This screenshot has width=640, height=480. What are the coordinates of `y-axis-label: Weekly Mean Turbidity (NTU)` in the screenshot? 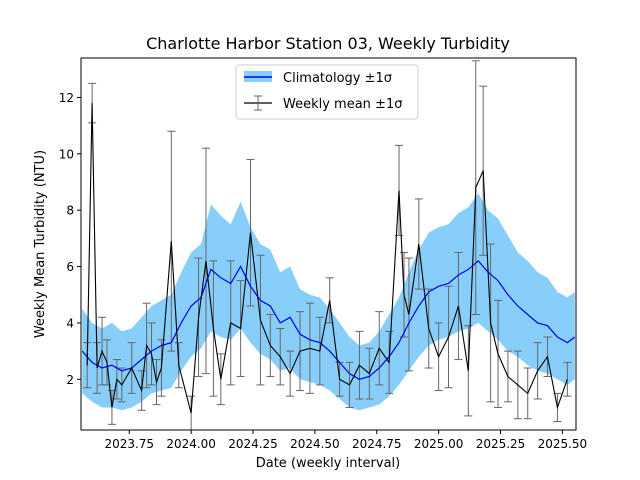 It's located at (40, 244).